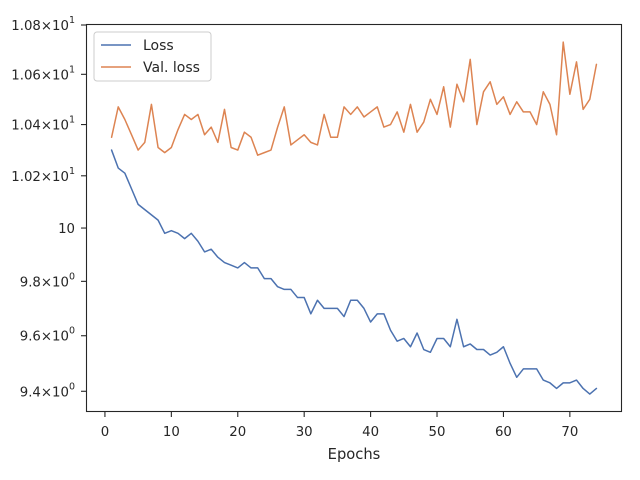 This screenshot has height=480, width=640. I want to click on legend-label-loss: Loss, so click(158, 46).